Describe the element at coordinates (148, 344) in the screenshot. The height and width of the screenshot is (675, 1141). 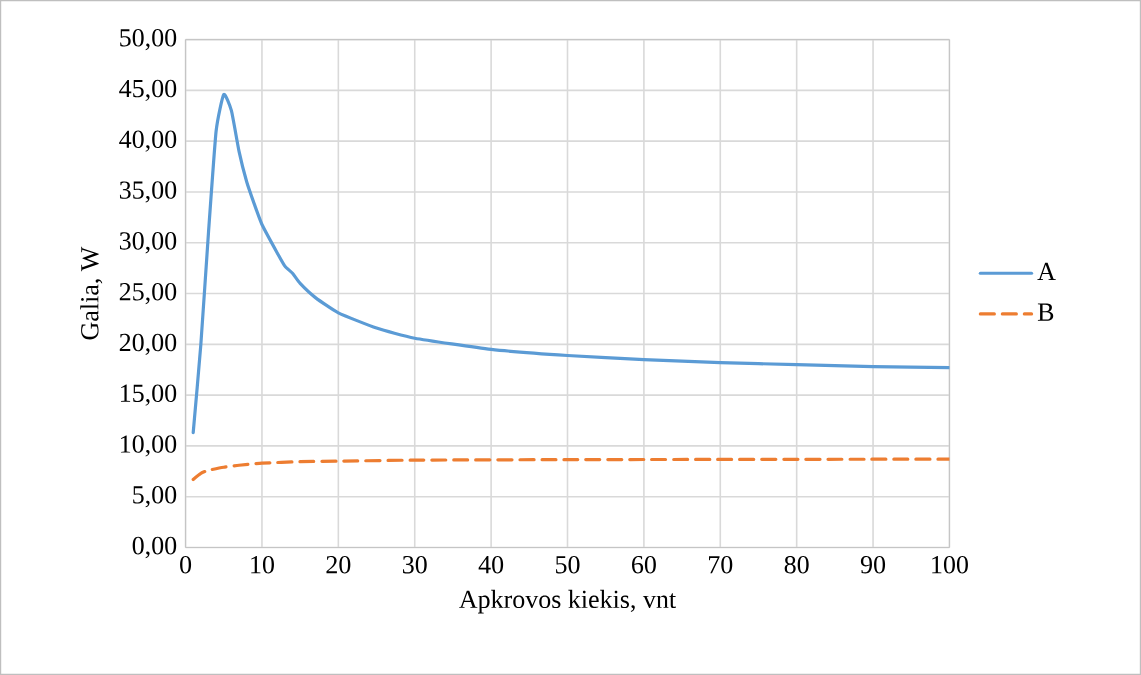
I see `y-tick-label: 20,00` at that location.